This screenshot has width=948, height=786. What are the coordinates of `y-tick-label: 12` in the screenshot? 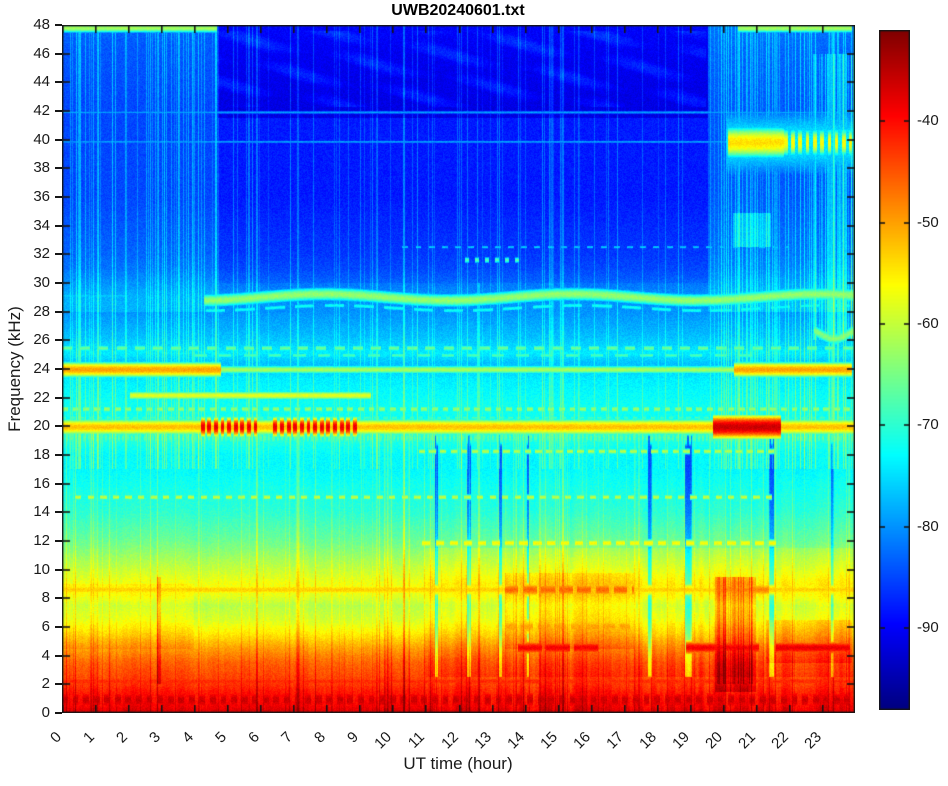 It's located at (41, 540).